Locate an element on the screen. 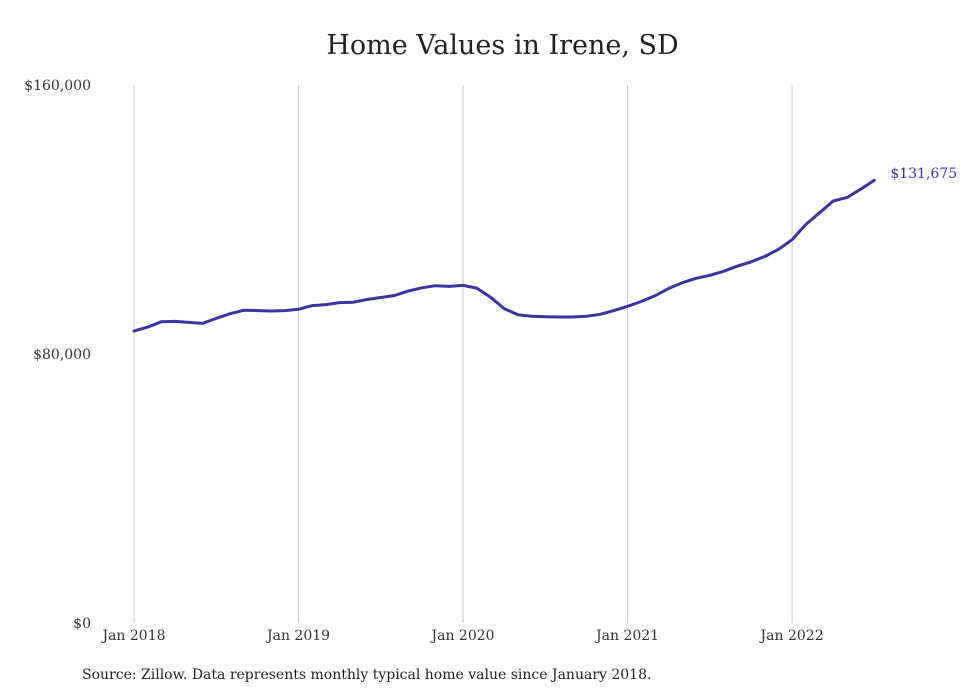  x-tick-label: Jan 2019 is located at coordinates (297, 636).